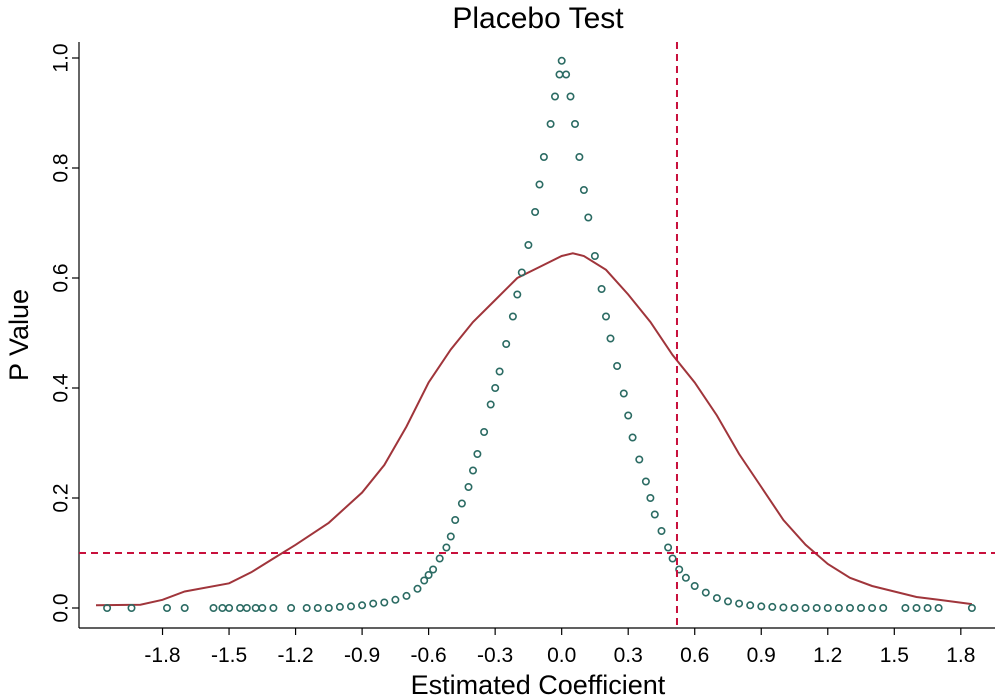 The width and height of the screenshot is (1000, 700). Describe the element at coordinates (538, 18) in the screenshot. I see `chart-title: Placebo Test` at that location.